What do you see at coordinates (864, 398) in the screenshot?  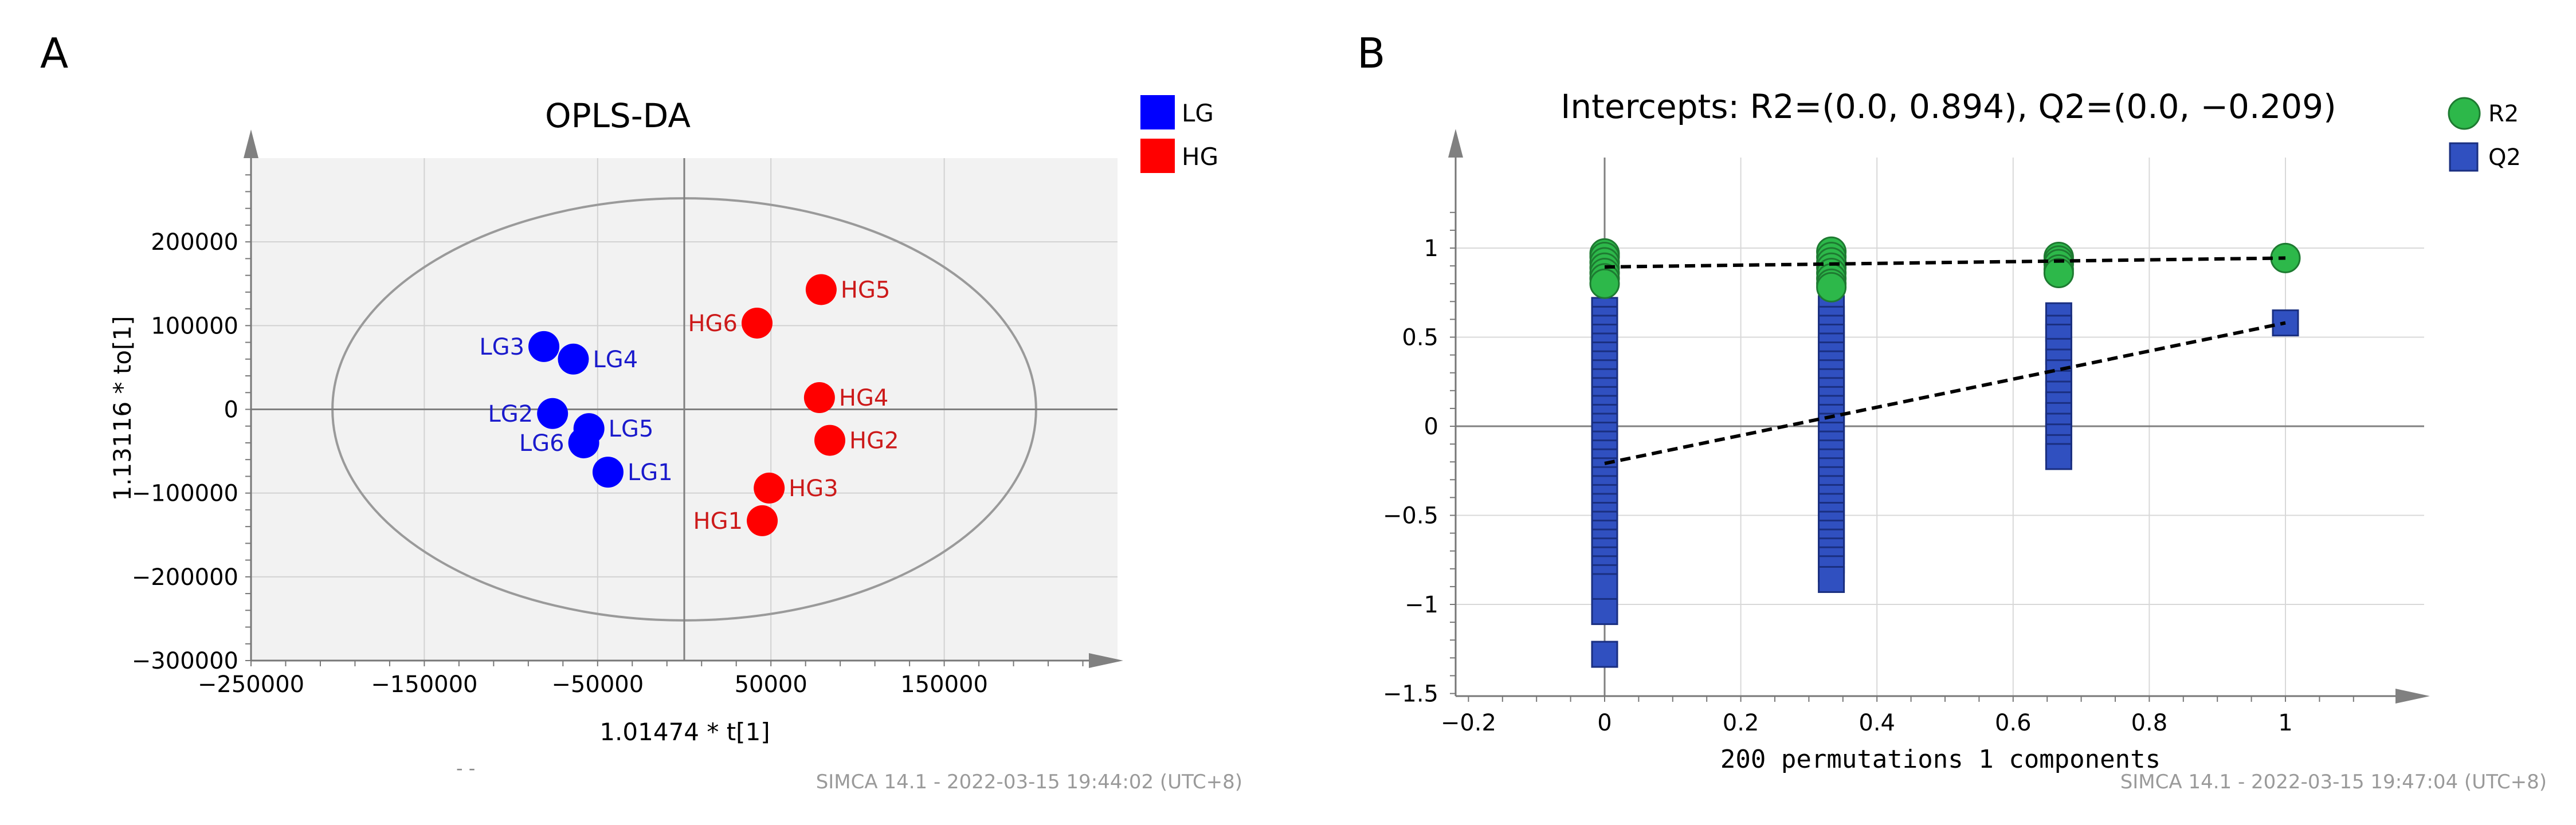 I see `point-label-hg4: HG4` at bounding box center [864, 398].